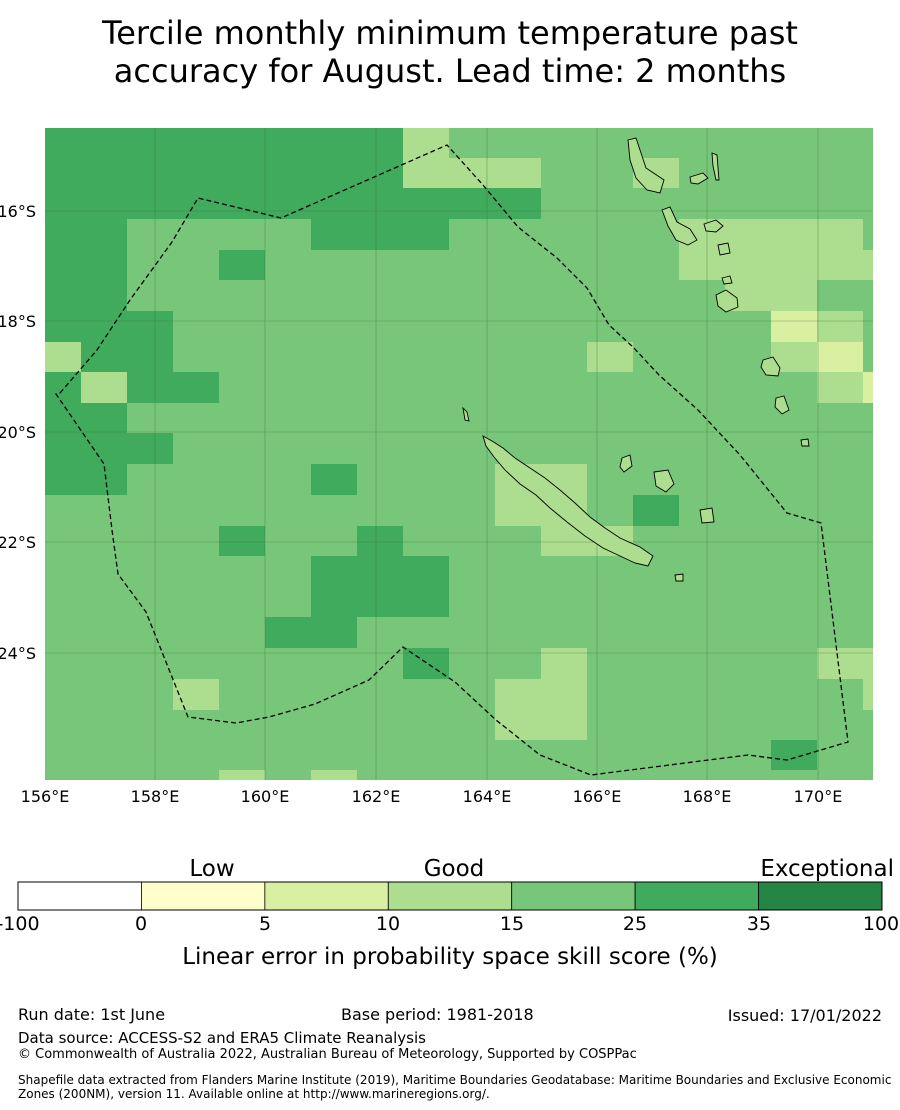 Image resolution: width=900 pixels, height=1110 pixels. What do you see at coordinates (646, 165) in the screenshot?
I see `vanuatu-espiritu-santo` at bounding box center [646, 165].